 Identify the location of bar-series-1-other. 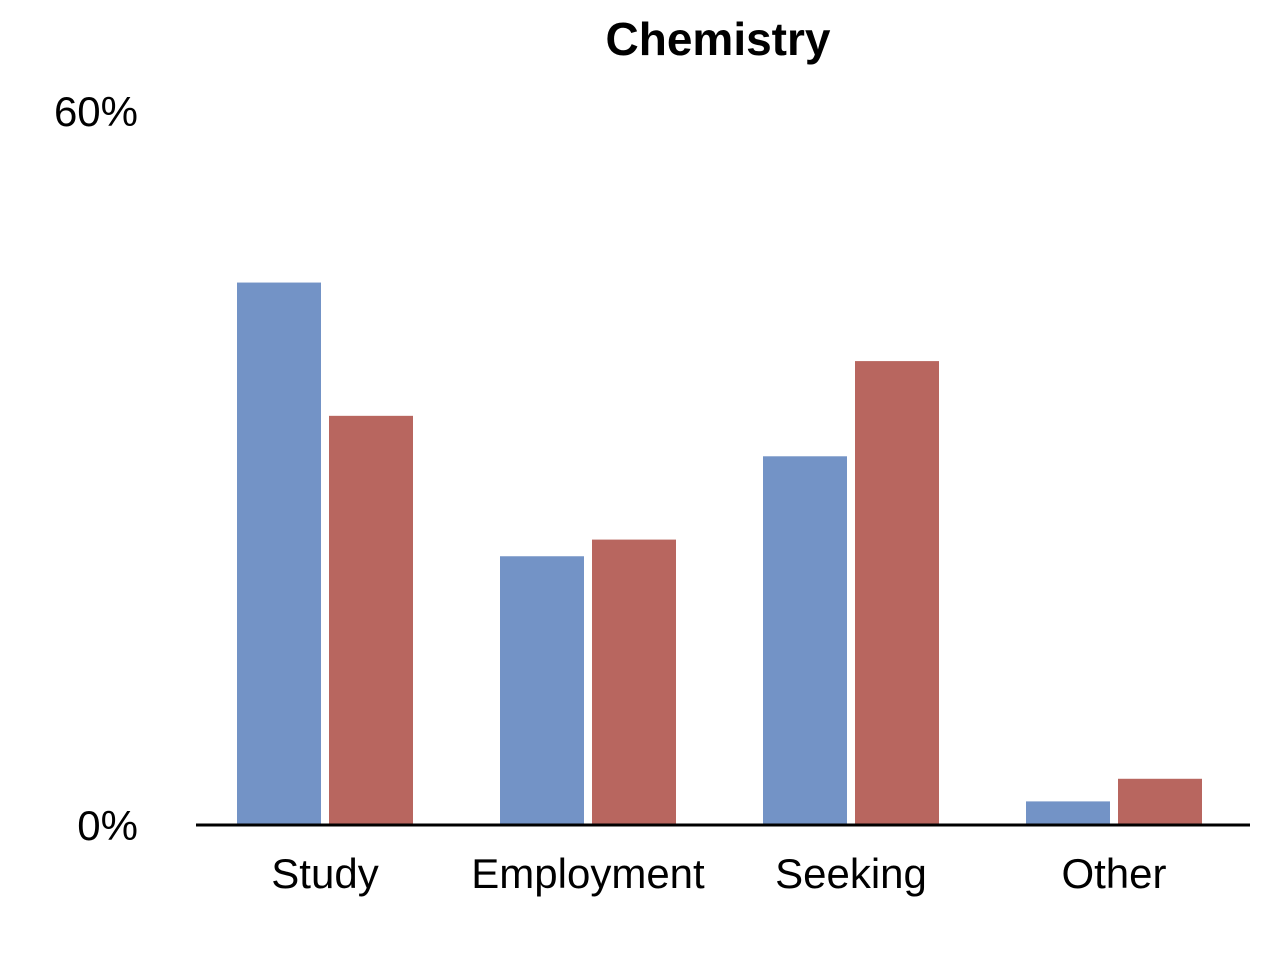
(1068, 812).